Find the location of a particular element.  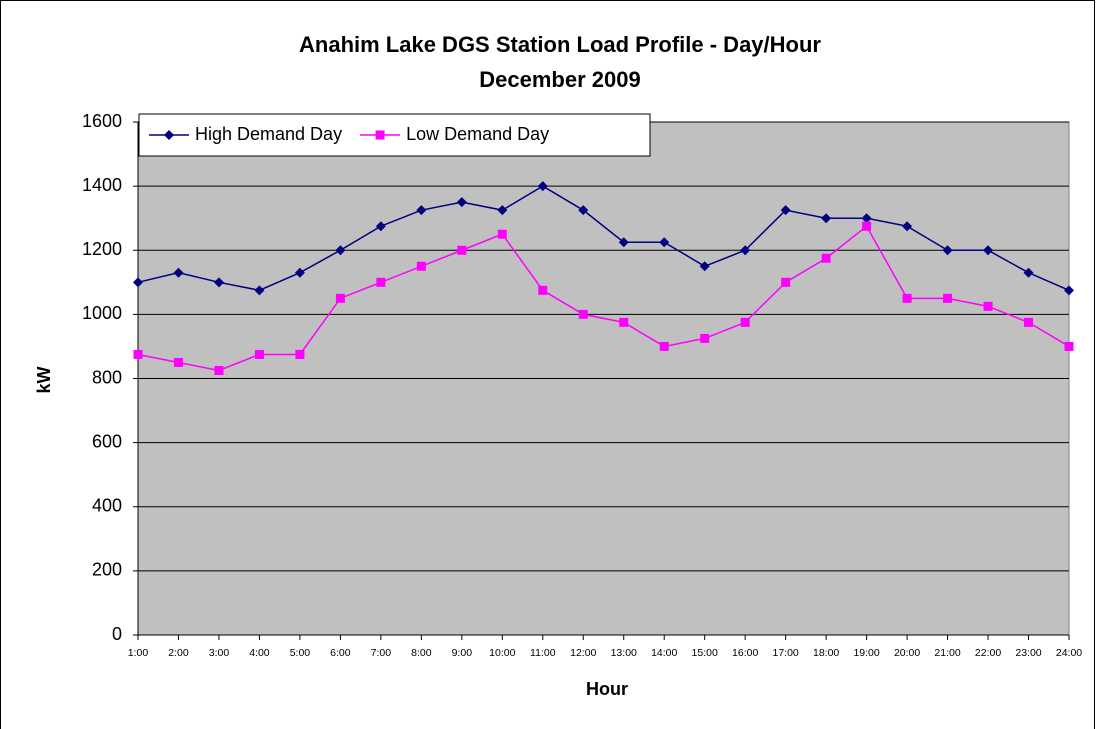

y-tick-label: 400 is located at coordinates (107, 506).